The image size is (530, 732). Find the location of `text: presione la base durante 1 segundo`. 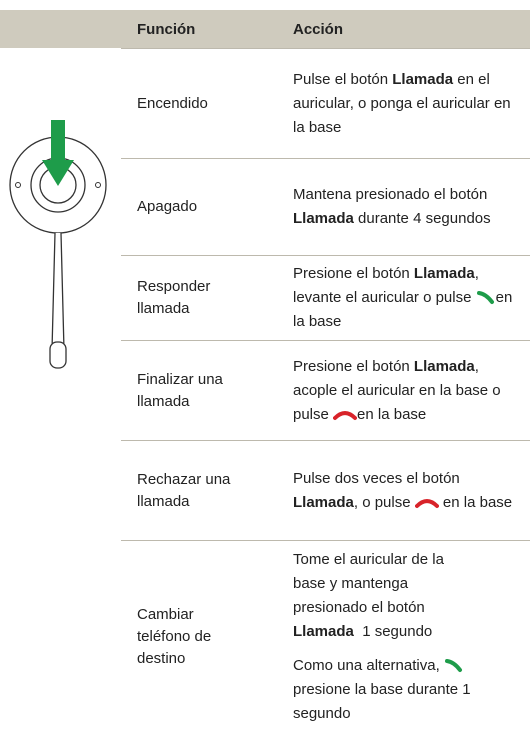

text: presione la base durante 1 segundo is located at coordinates (382, 701).